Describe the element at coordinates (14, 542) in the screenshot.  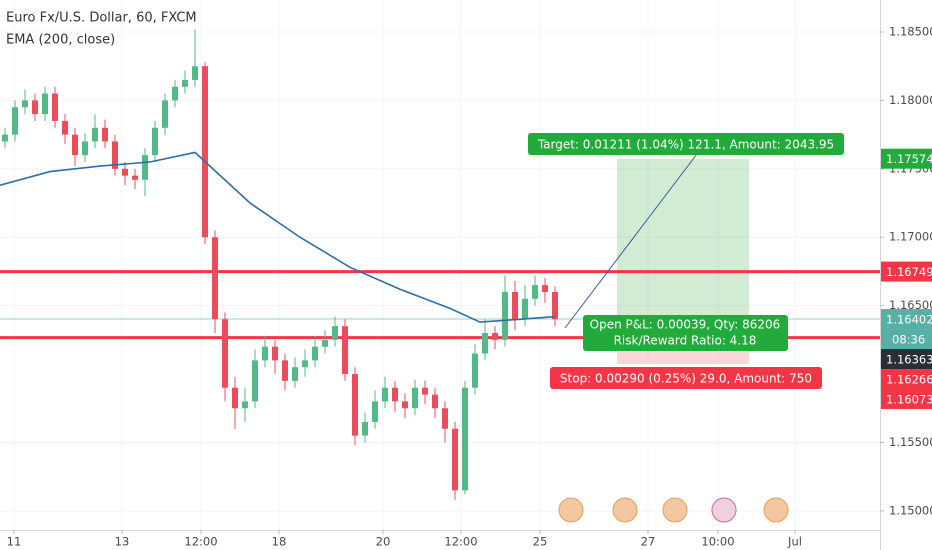
I see `x-tick-label: 11` at that location.